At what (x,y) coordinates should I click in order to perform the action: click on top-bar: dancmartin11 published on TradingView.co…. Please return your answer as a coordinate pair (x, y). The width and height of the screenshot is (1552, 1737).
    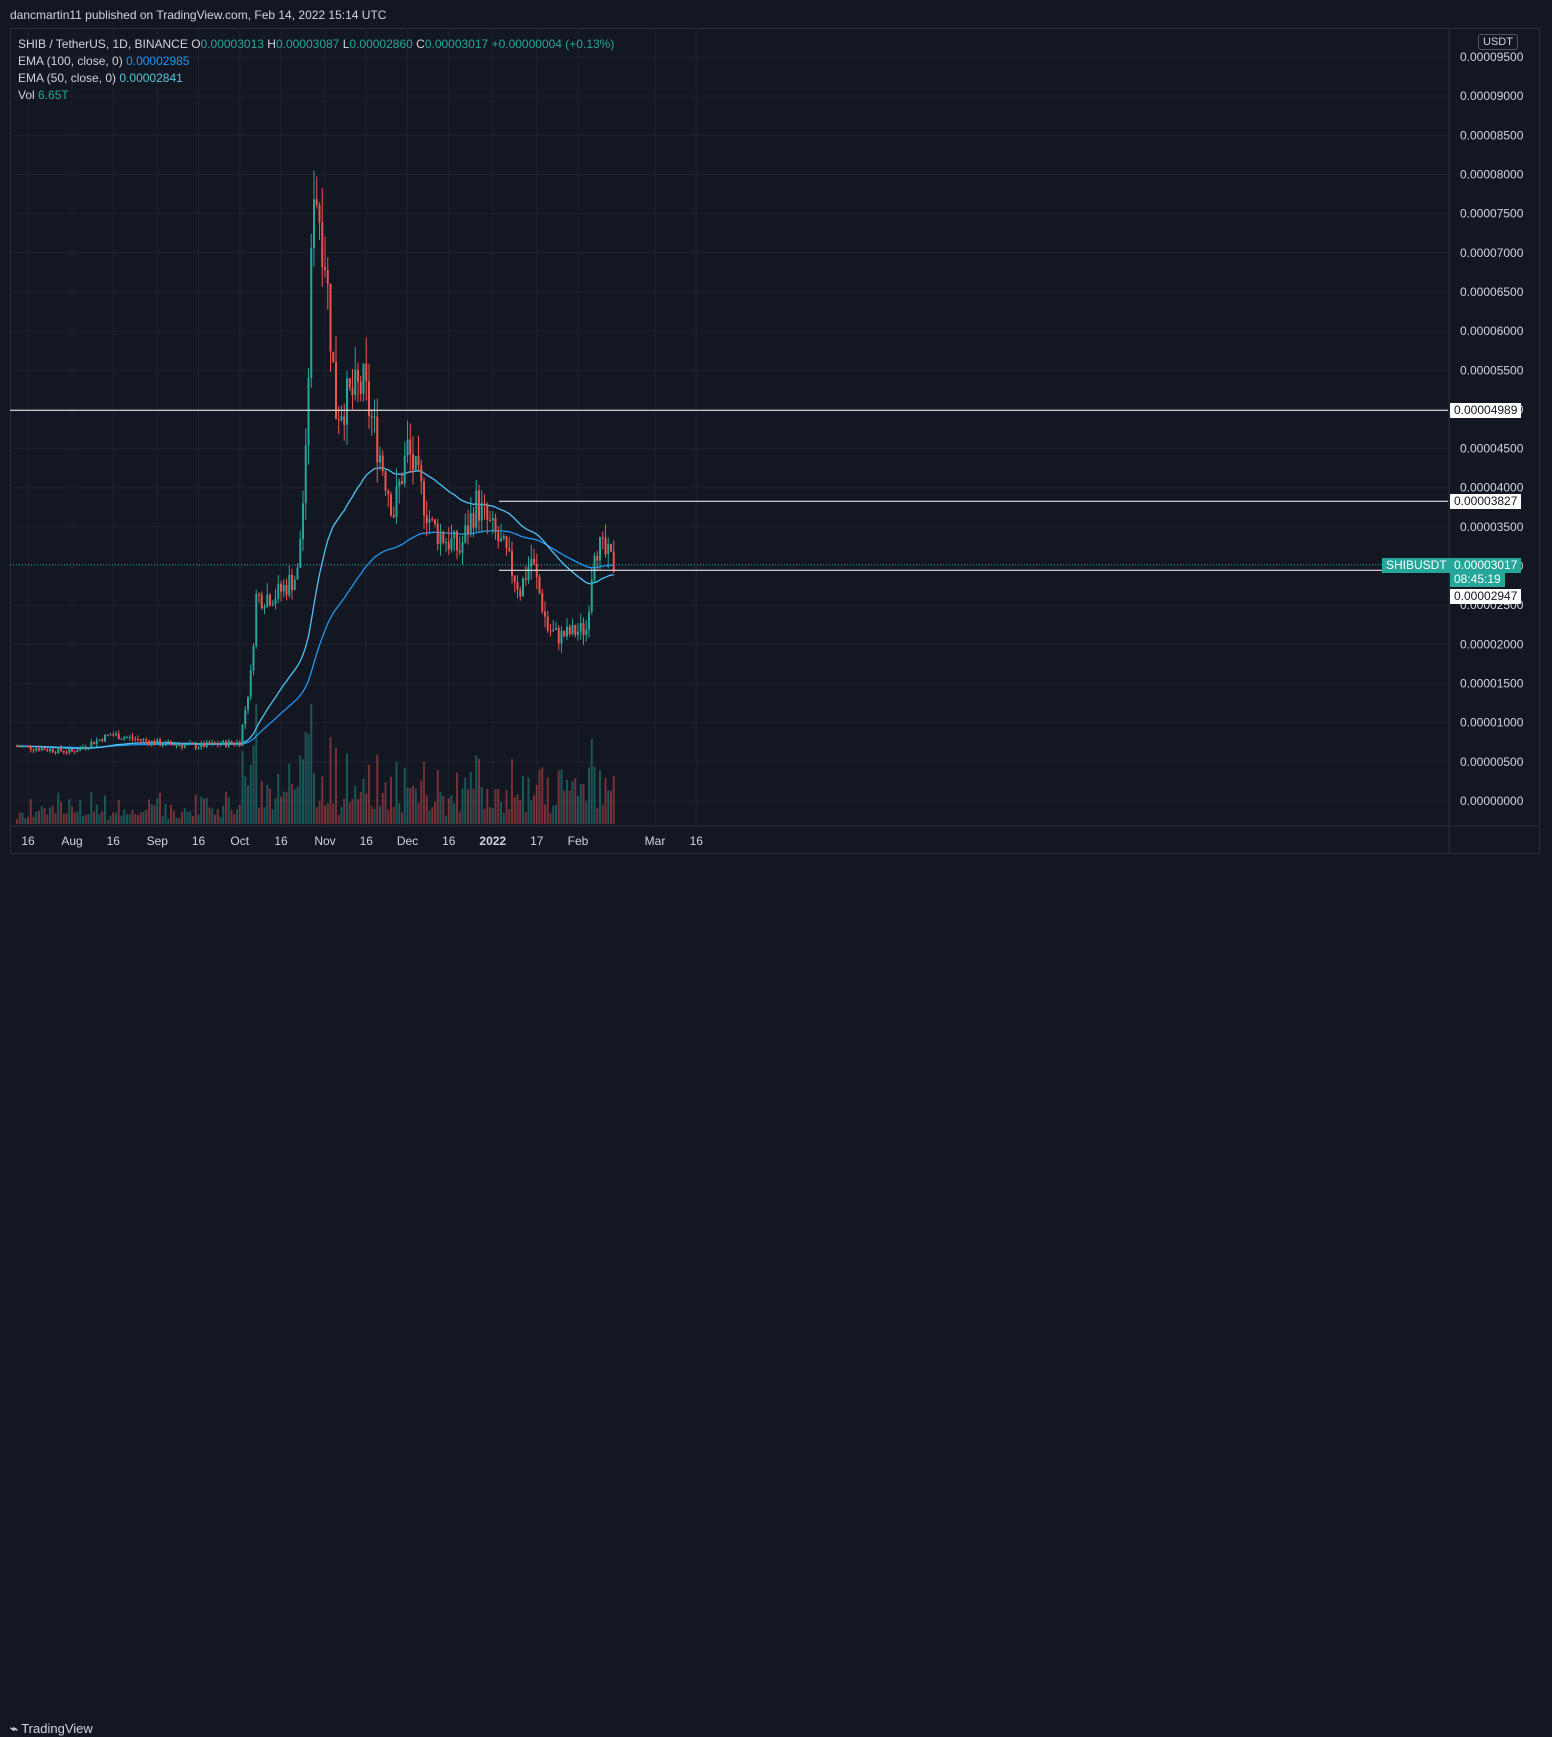
    Looking at the image, I should click on (776, 14).